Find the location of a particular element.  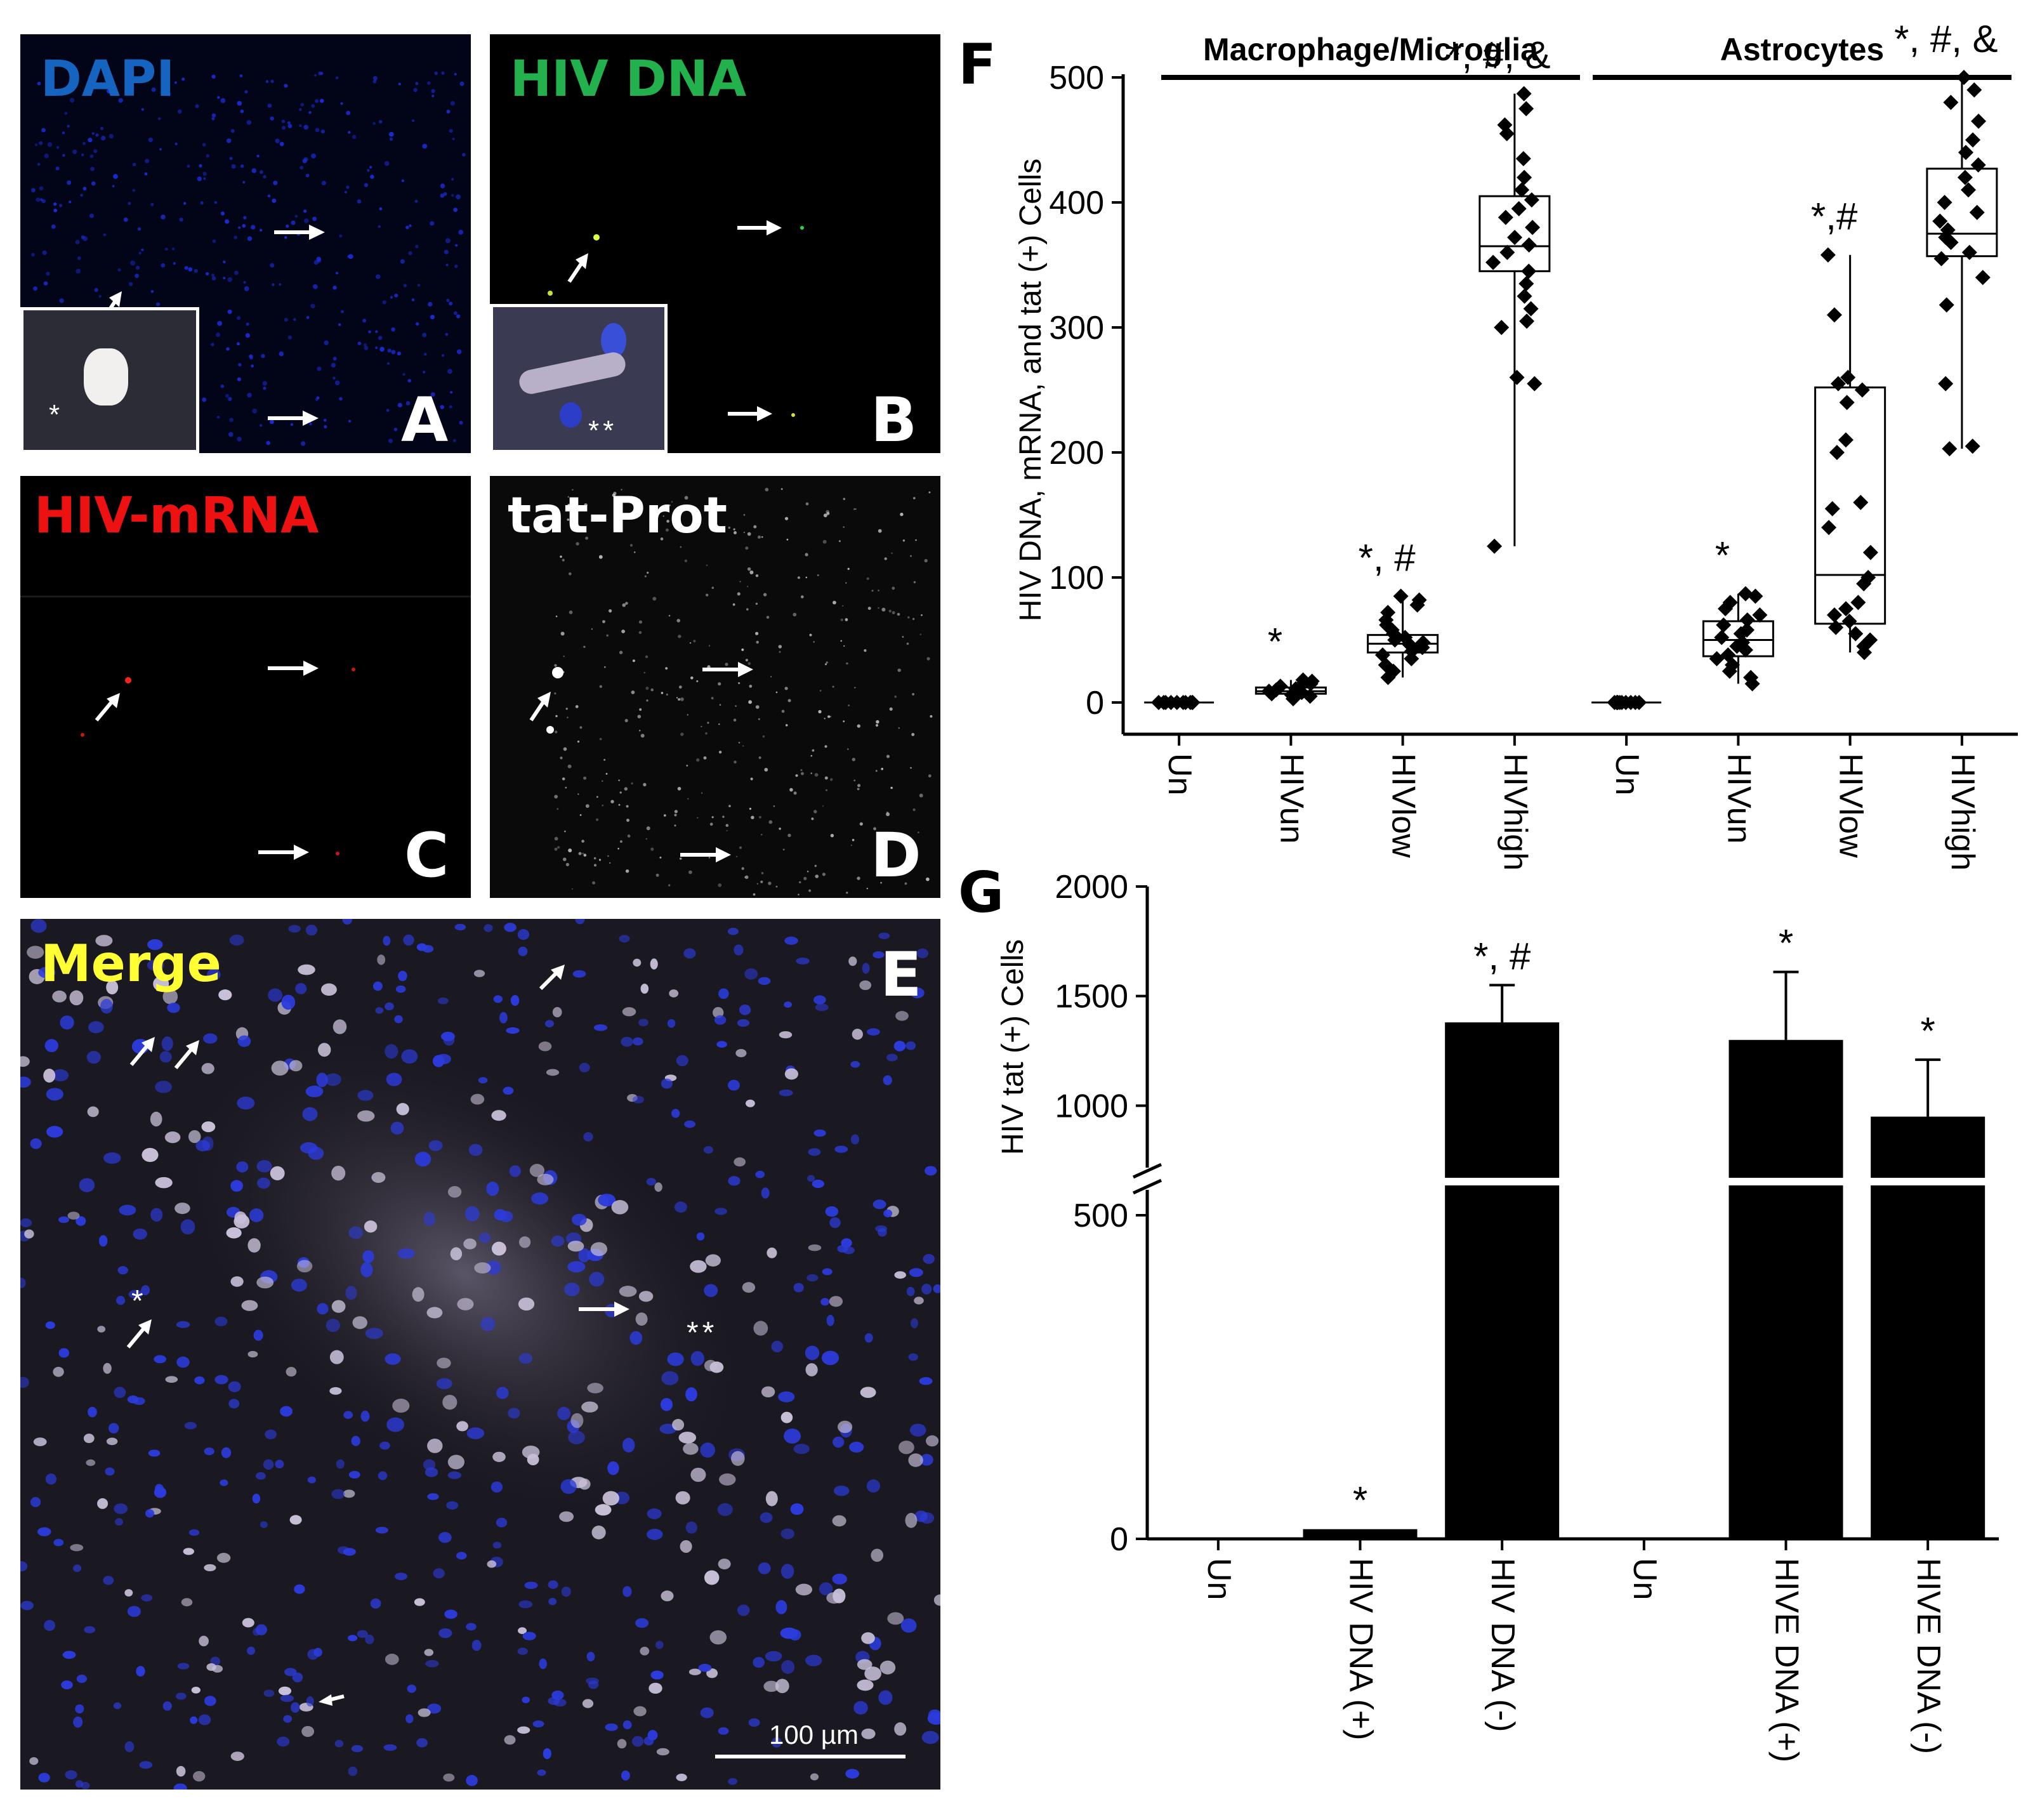

x-tick-label: HIVhigh is located at coordinates (1515, 812).